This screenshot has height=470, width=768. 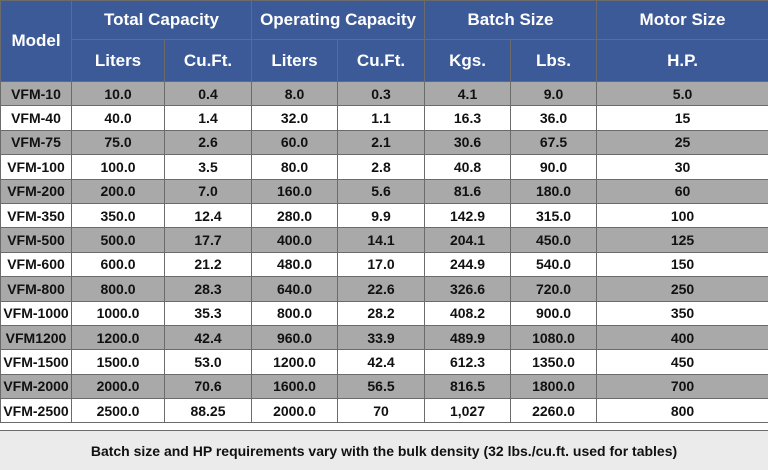 What do you see at coordinates (36, 41) in the screenshot?
I see `header-model: Model` at bounding box center [36, 41].